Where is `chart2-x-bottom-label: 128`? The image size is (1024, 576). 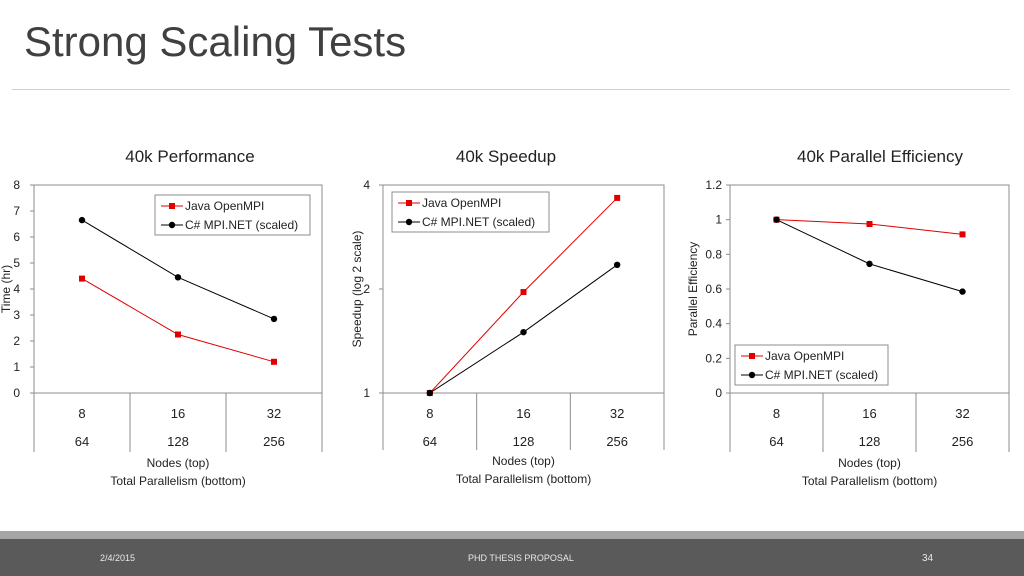 chart2-x-bottom-label: 128 is located at coordinates (524, 441).